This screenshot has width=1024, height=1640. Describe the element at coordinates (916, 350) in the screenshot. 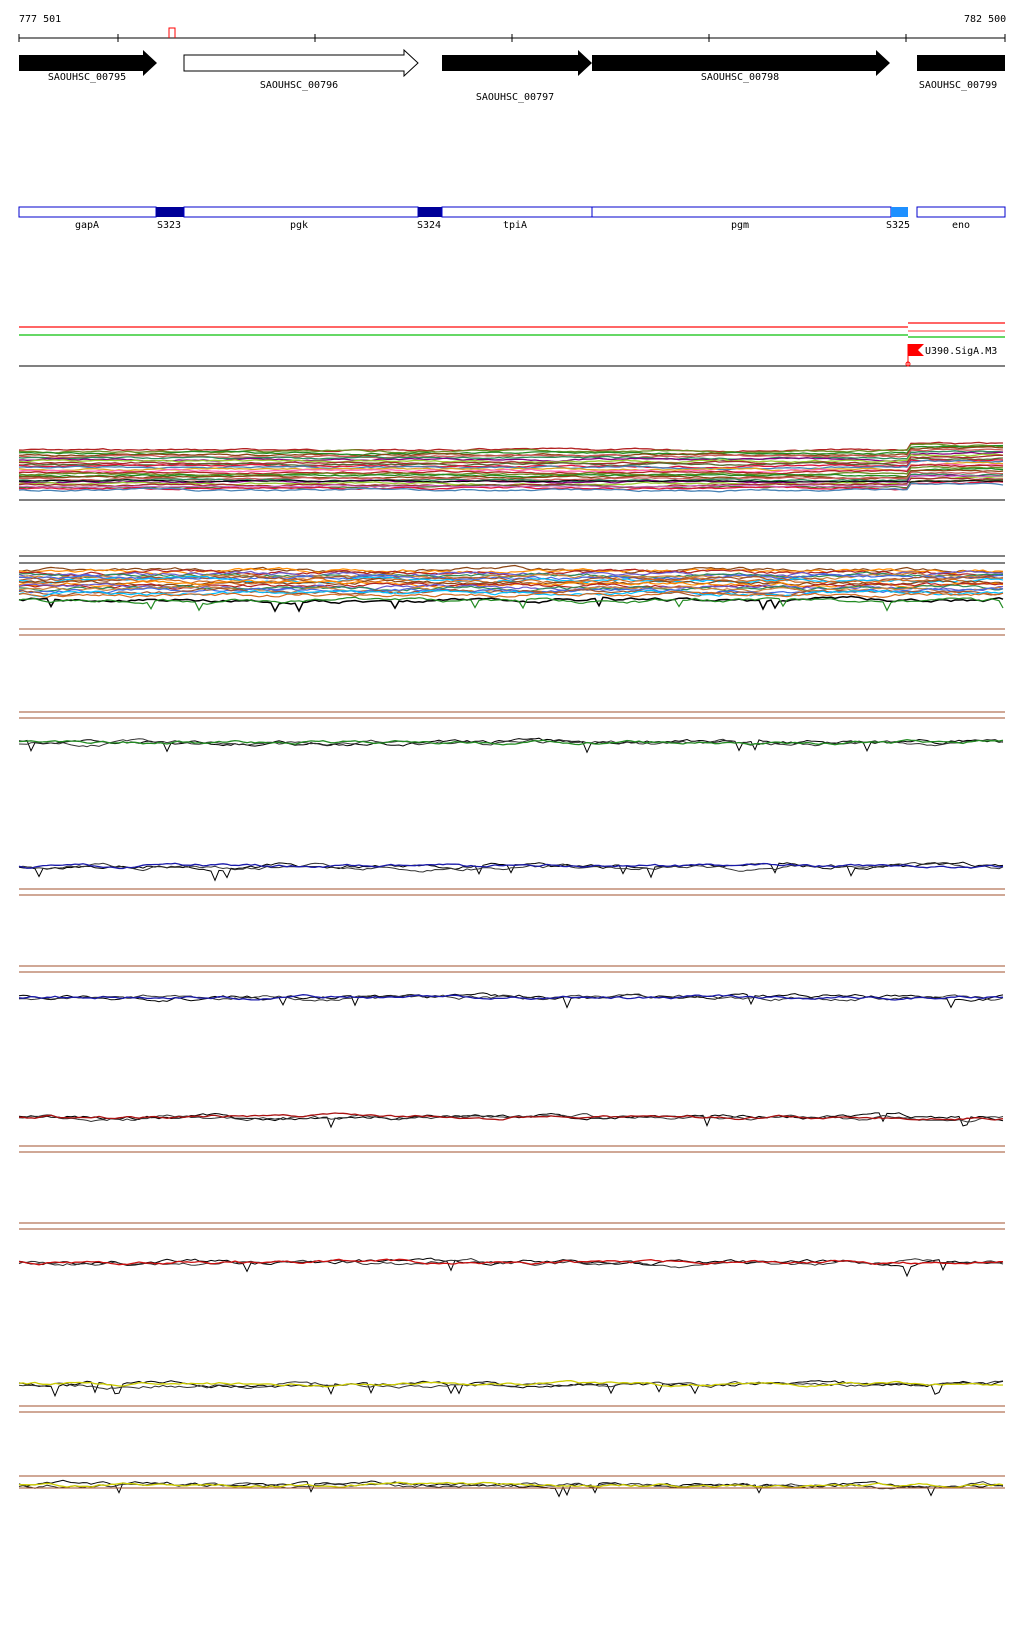

I see `promoter-flag-icon` at that location.